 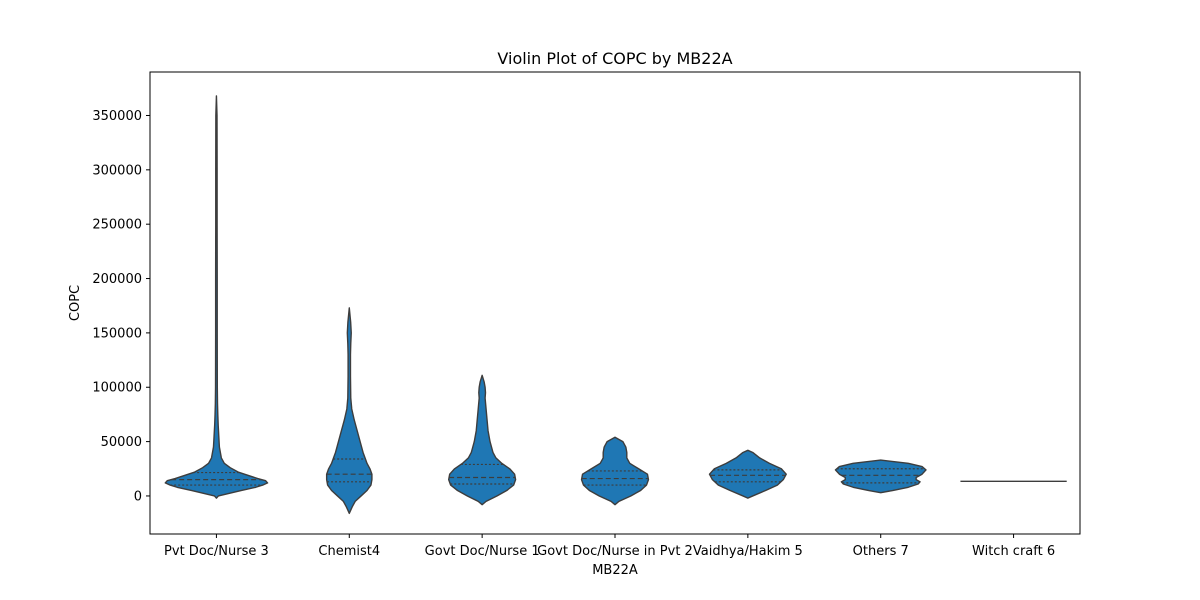 What do you see at coordinates (117, 225) in the screenshot?
I see `y-tick-label: 250000` at bounding box center [117, 225].